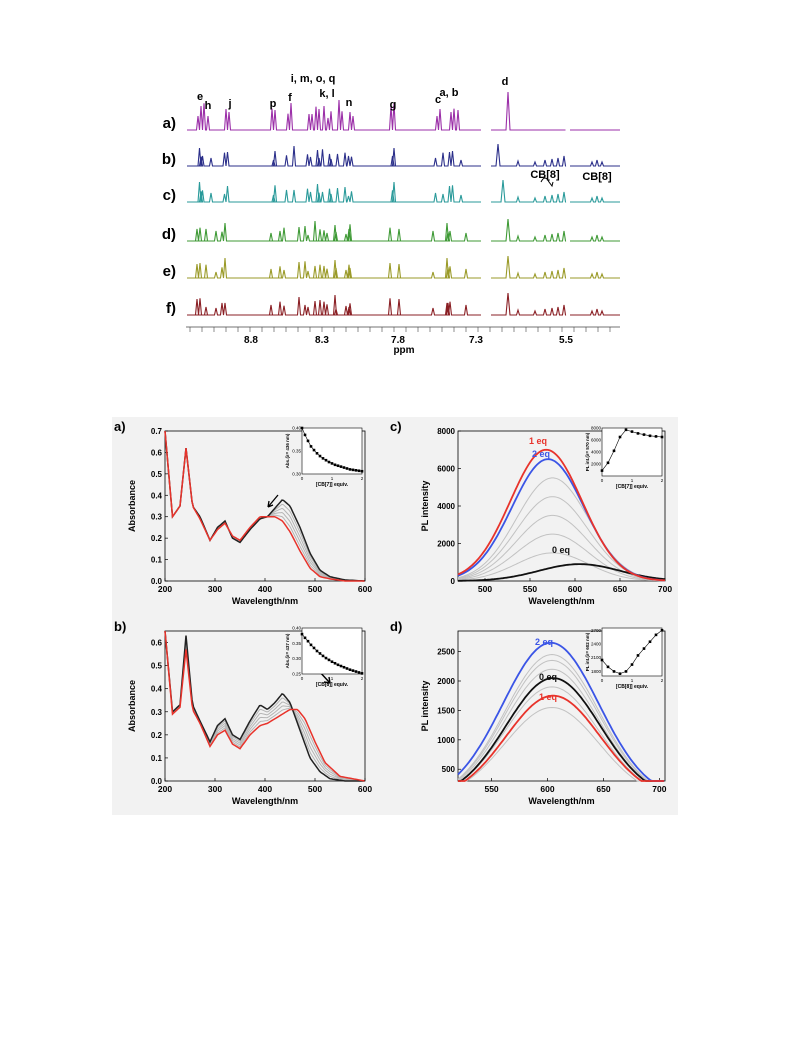  I want to click on inset-y-tick-label: 0.40, so click(296, 428).